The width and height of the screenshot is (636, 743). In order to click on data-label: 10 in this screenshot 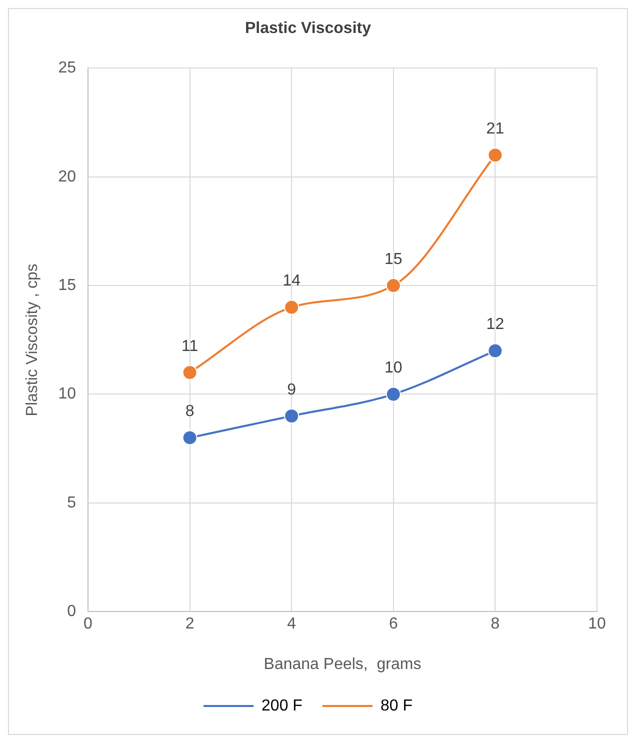, I will do `click(393, 368)`.